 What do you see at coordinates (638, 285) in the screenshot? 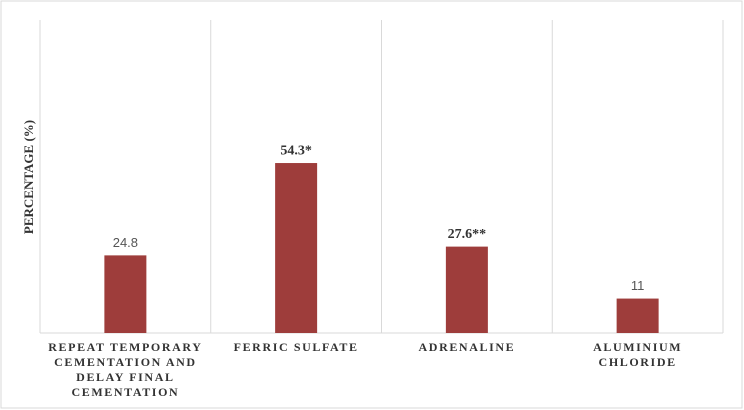
I see `value-label: 11` at bounding box center [638, 285].